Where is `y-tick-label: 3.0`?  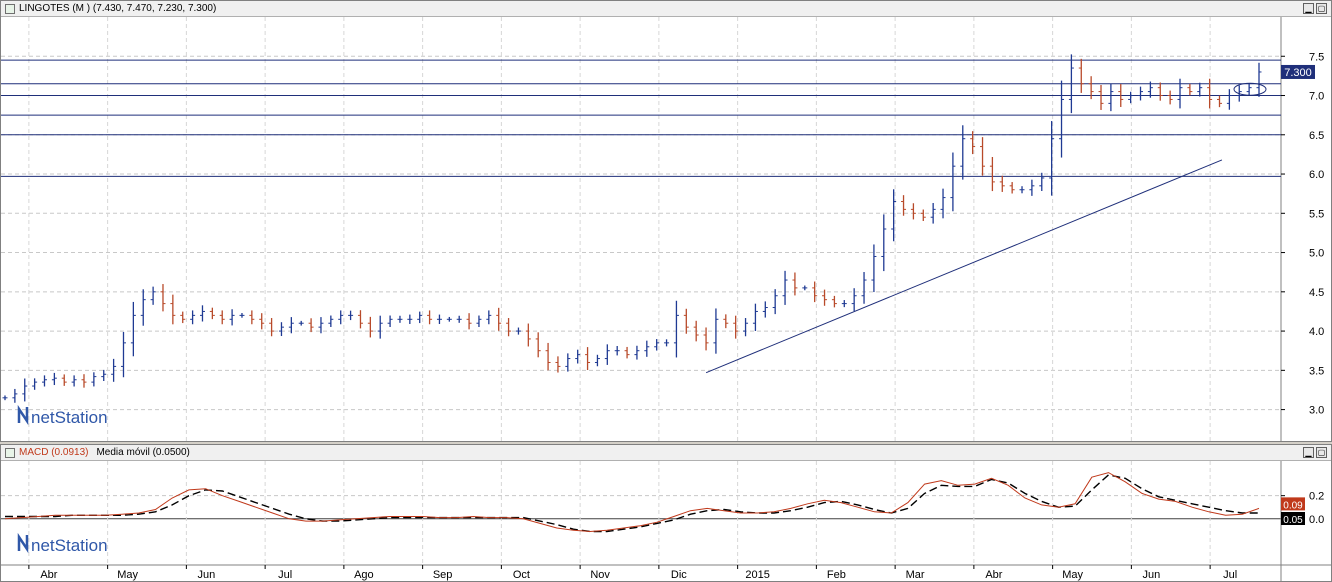
y-tick-label: 3.0 is located at coordinates (1316, 411).